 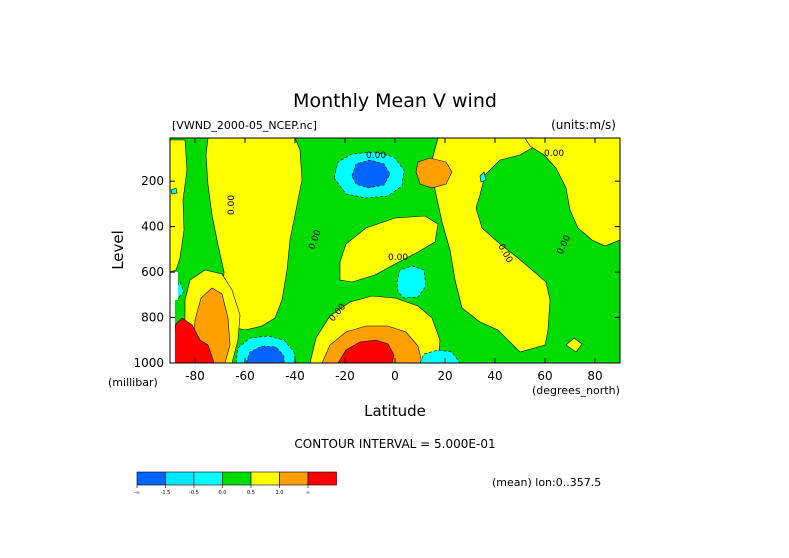 I want to click on units-label: (units:m/s), so click(x=583, y=125).